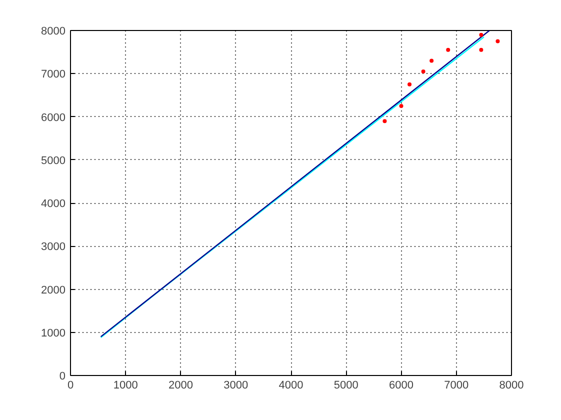  What do you see at coordinates (53, 74) in the screenshot?
I see `y-tick-label: 7000` at bounding box center [53, 74].